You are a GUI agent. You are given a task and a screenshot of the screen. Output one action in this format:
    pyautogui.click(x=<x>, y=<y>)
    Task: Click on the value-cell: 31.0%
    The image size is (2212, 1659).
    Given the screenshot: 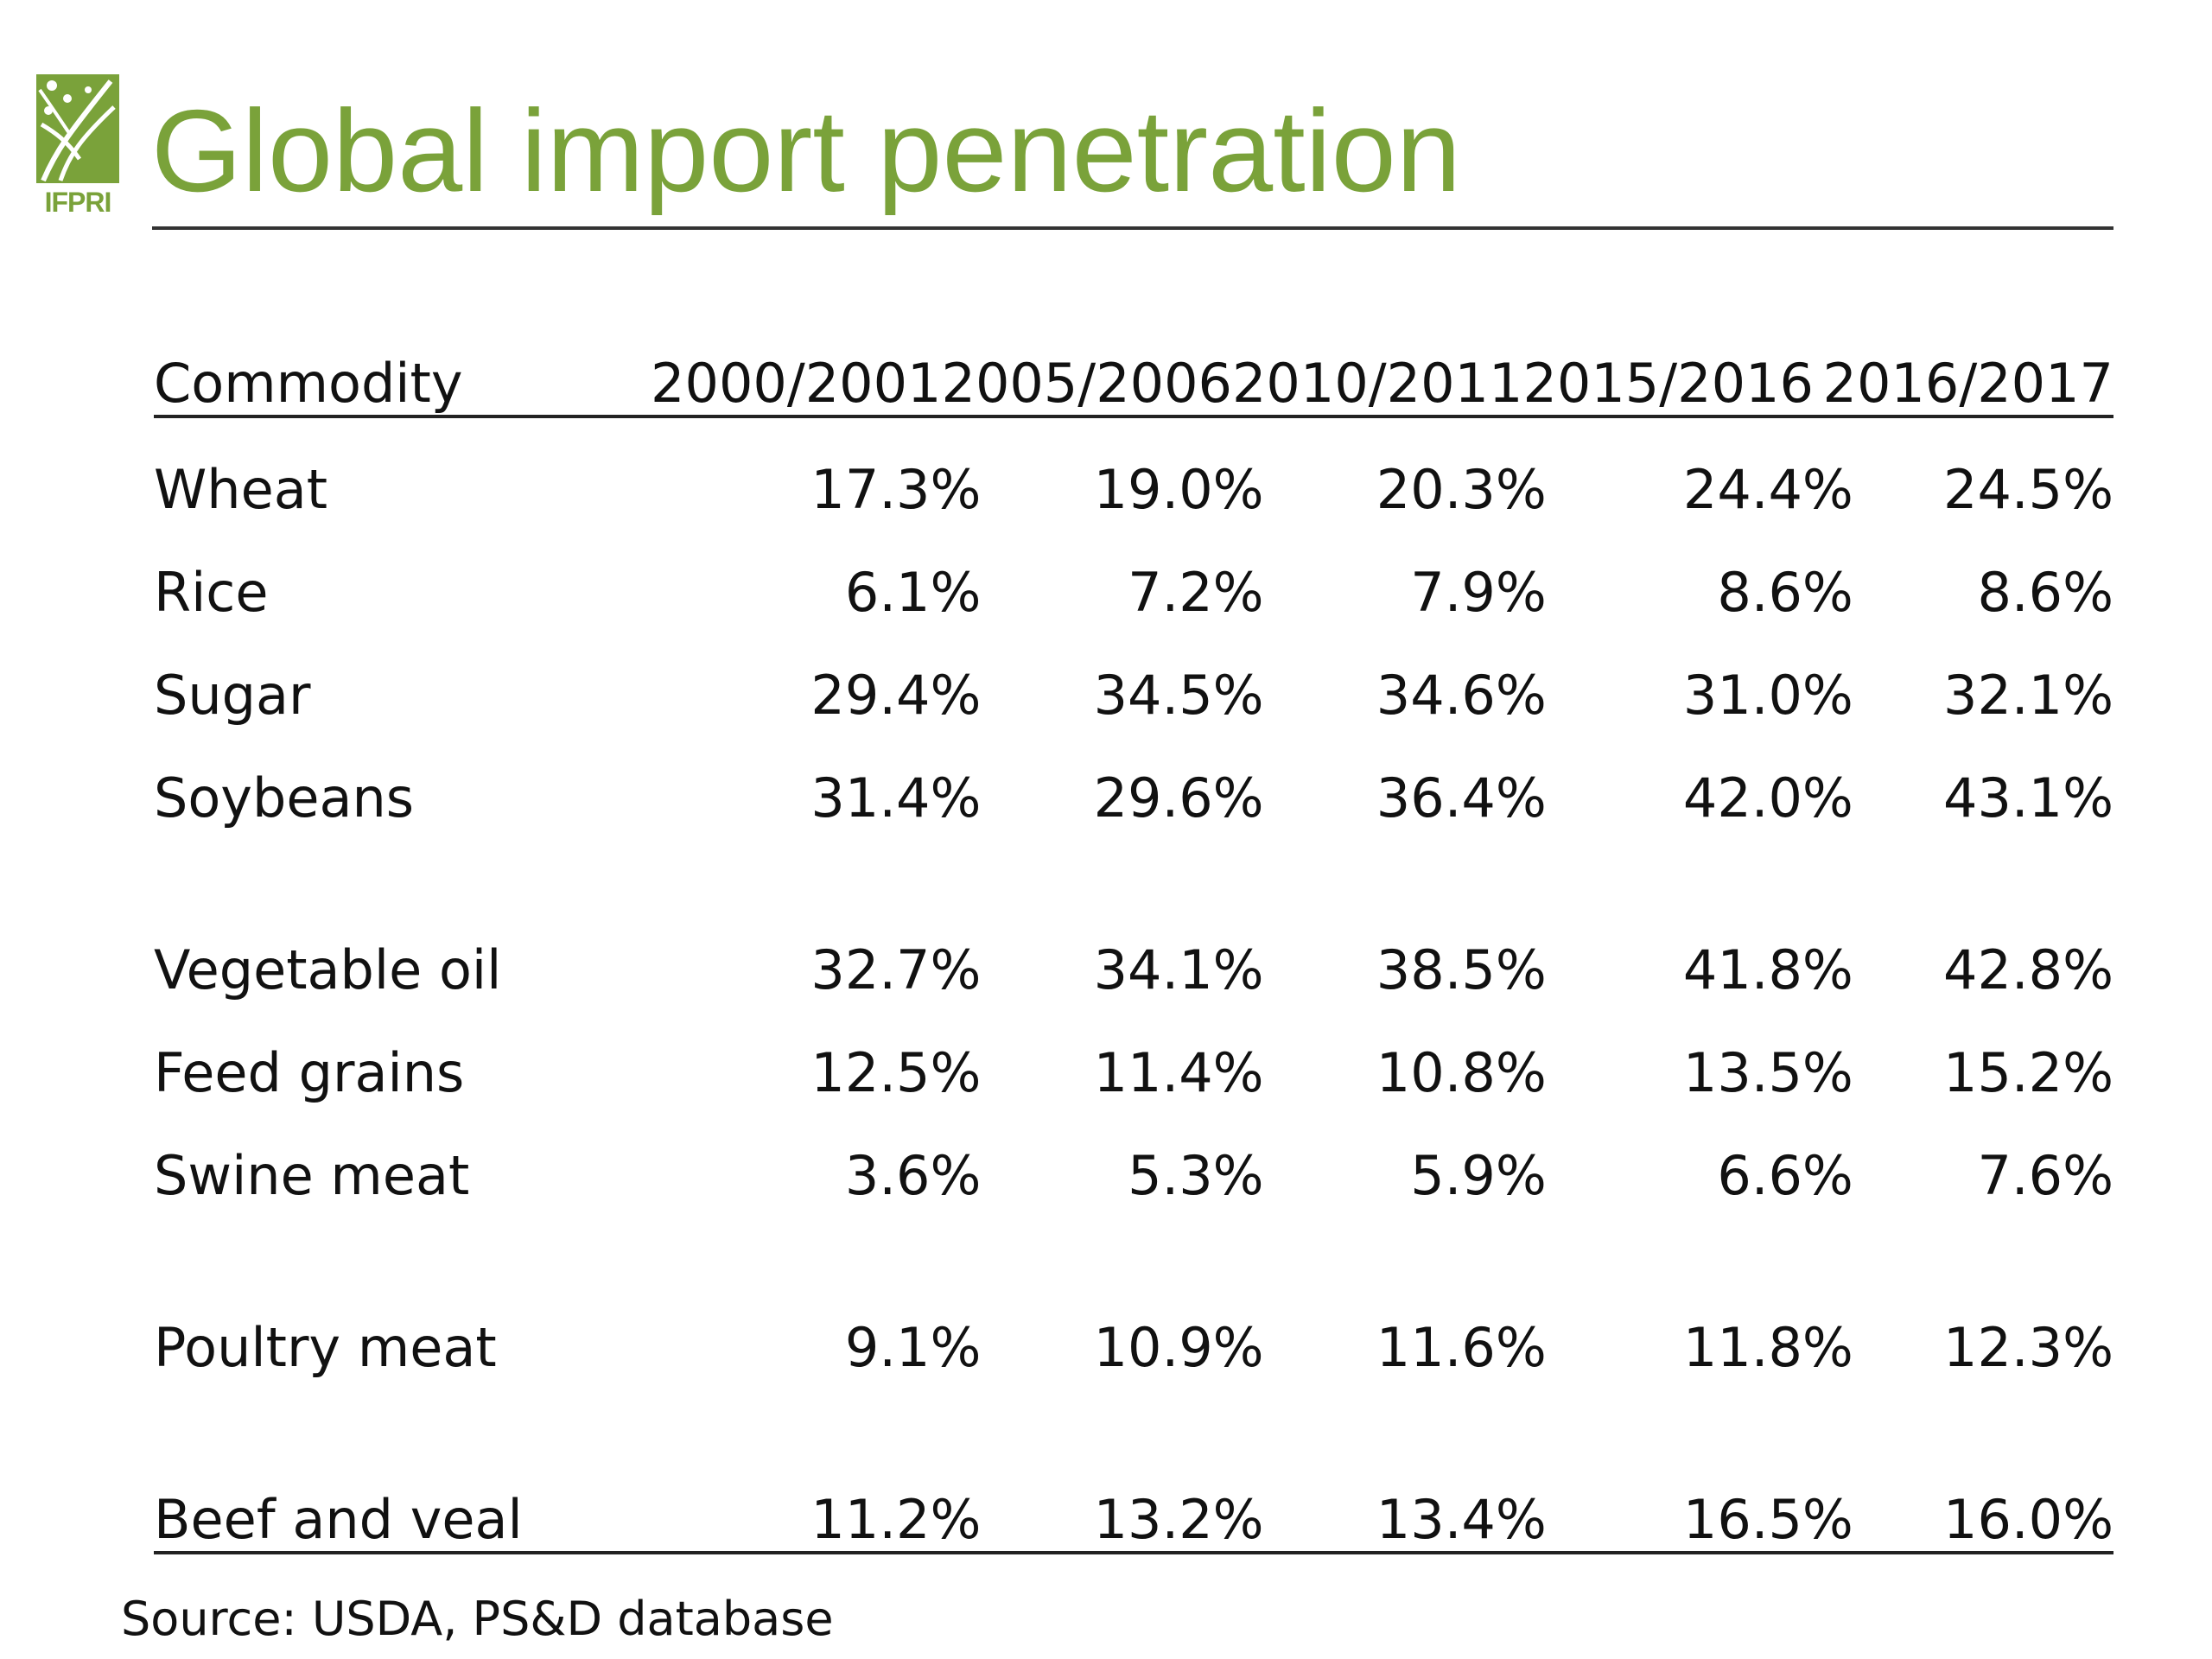 What is the action you would take?
    pyautogui.click(x=1767, y=695)
    